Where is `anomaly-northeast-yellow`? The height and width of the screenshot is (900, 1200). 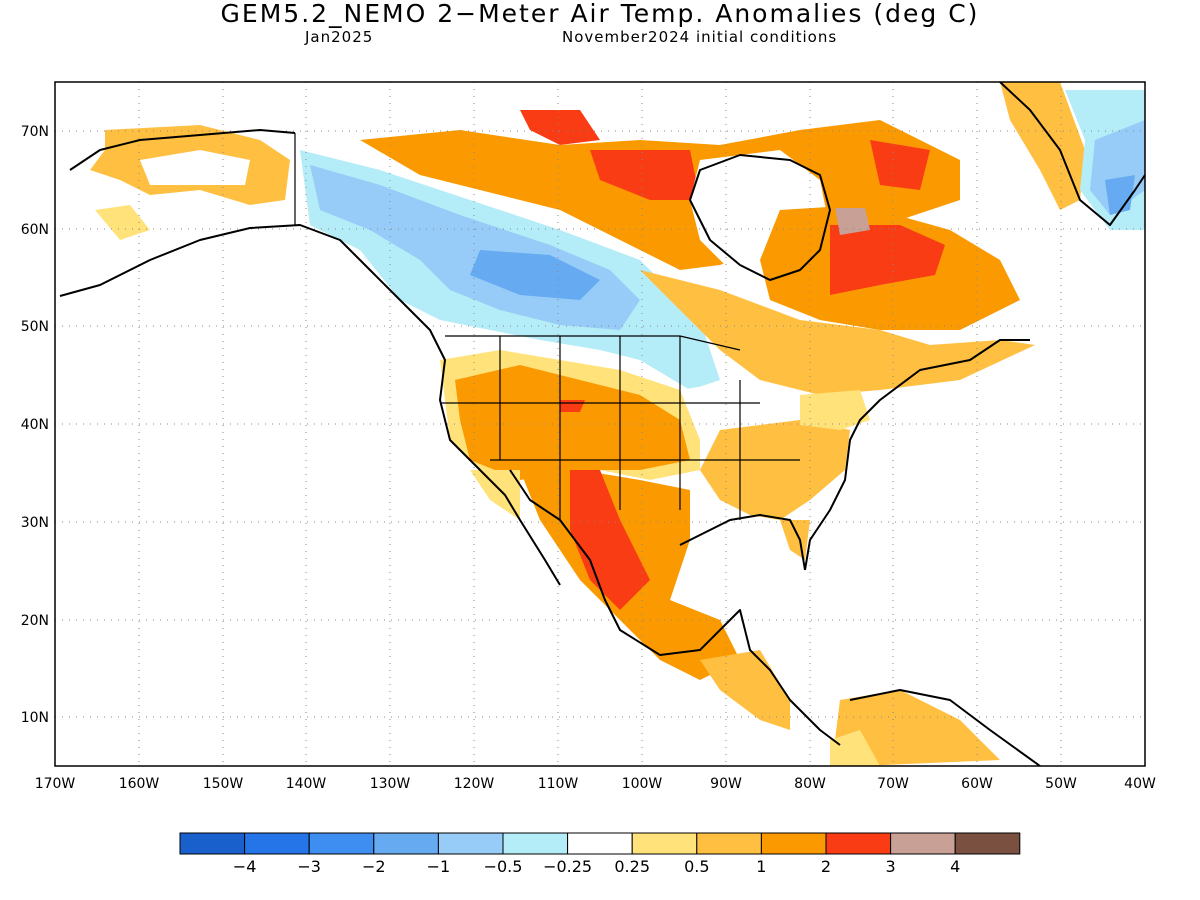
anomaly-northeast-yellow is located at coordinates (835, 410).